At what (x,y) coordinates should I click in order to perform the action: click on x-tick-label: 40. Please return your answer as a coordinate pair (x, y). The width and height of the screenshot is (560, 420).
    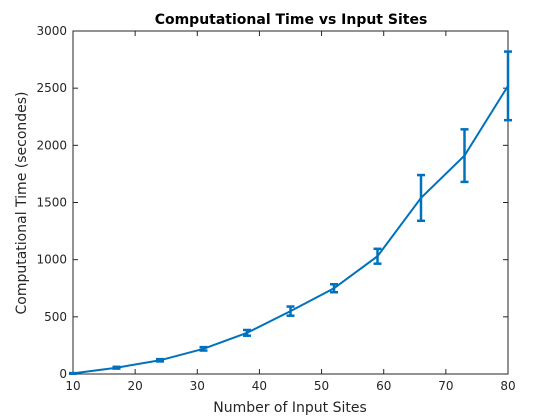
    Looking at the image, I should click on (259, 386).